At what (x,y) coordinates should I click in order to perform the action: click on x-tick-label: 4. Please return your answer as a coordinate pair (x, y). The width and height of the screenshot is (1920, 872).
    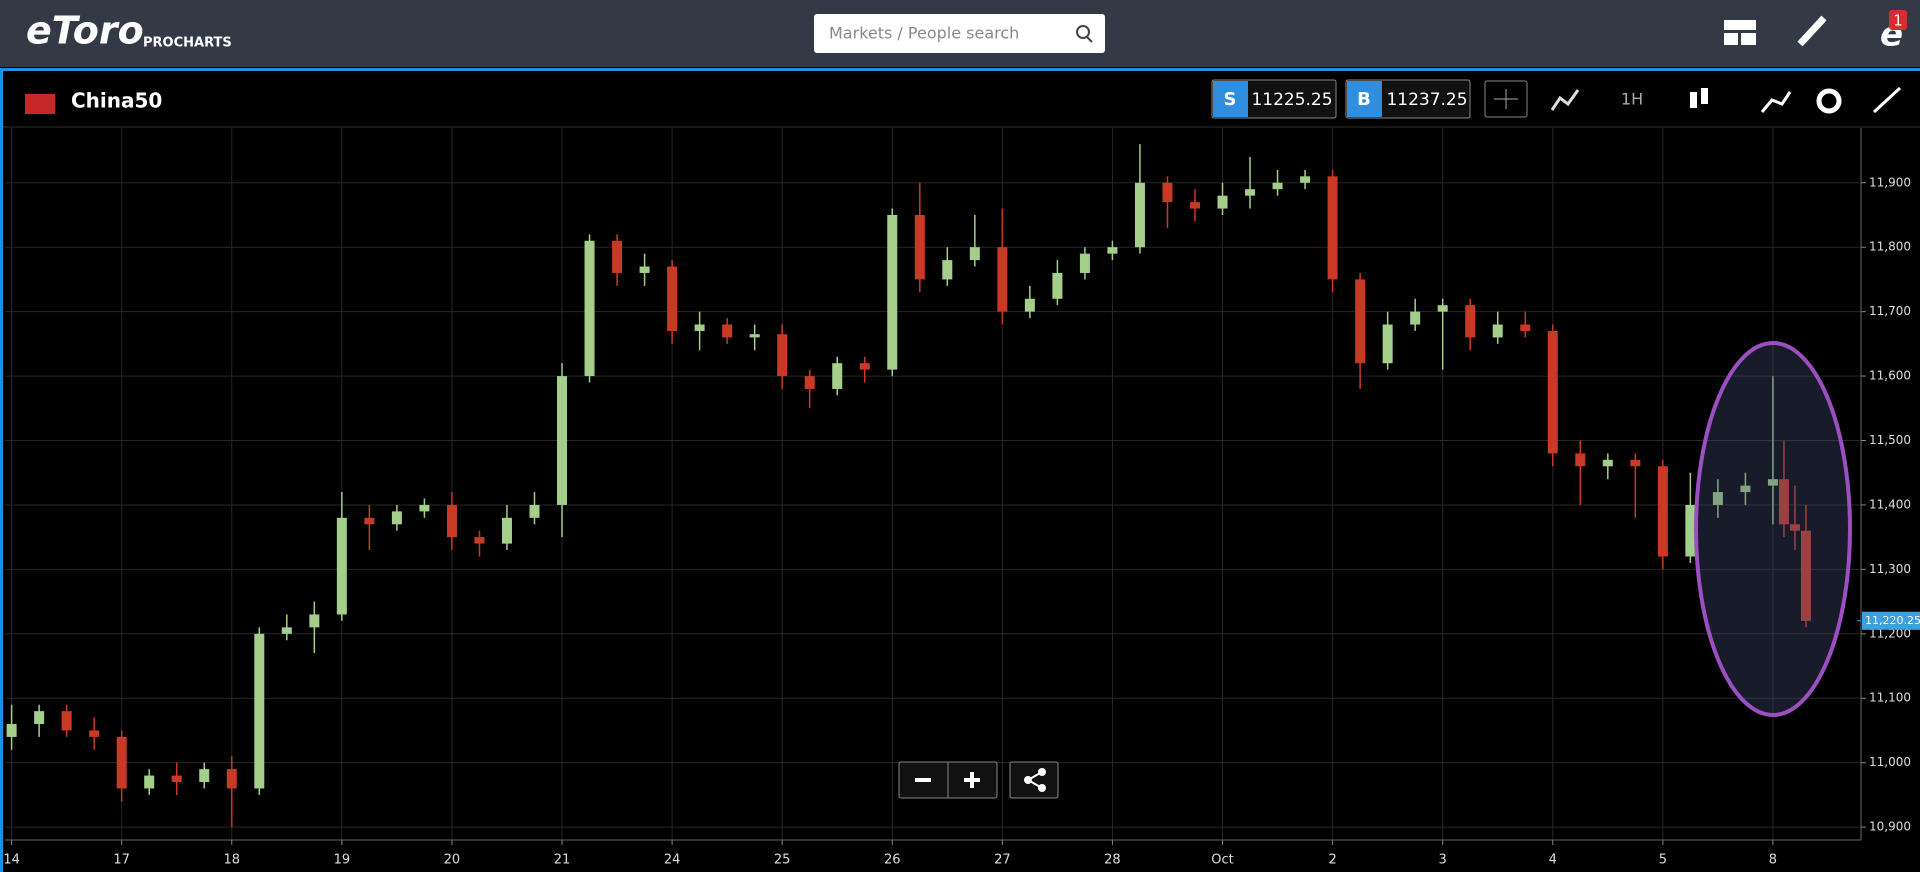
    Looking at the image, I should click on (1553, 860).